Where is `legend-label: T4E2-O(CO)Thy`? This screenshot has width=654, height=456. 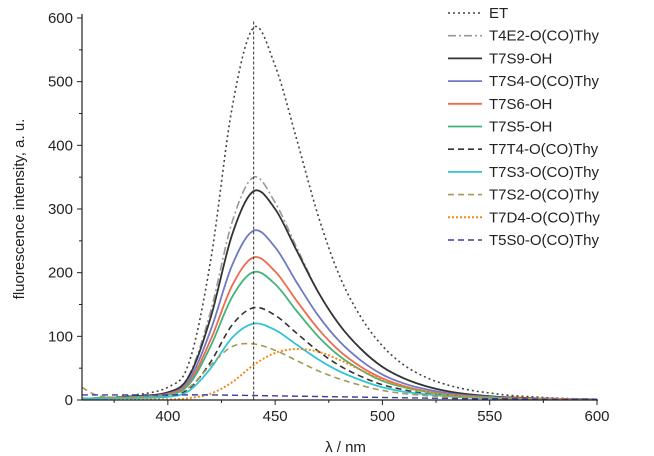
legend-label: T4E2-O(CO)Thy is located at coordinates (544, 36).